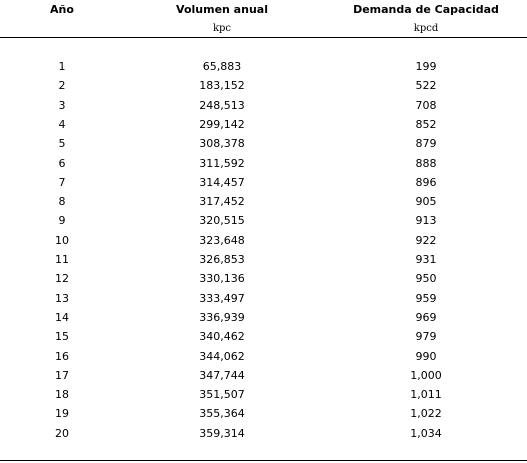 This screenshot has height=463, width=527. Describe the element at coordinates (263, 460) in the screenshot. I see `bottom-rule` at that location.